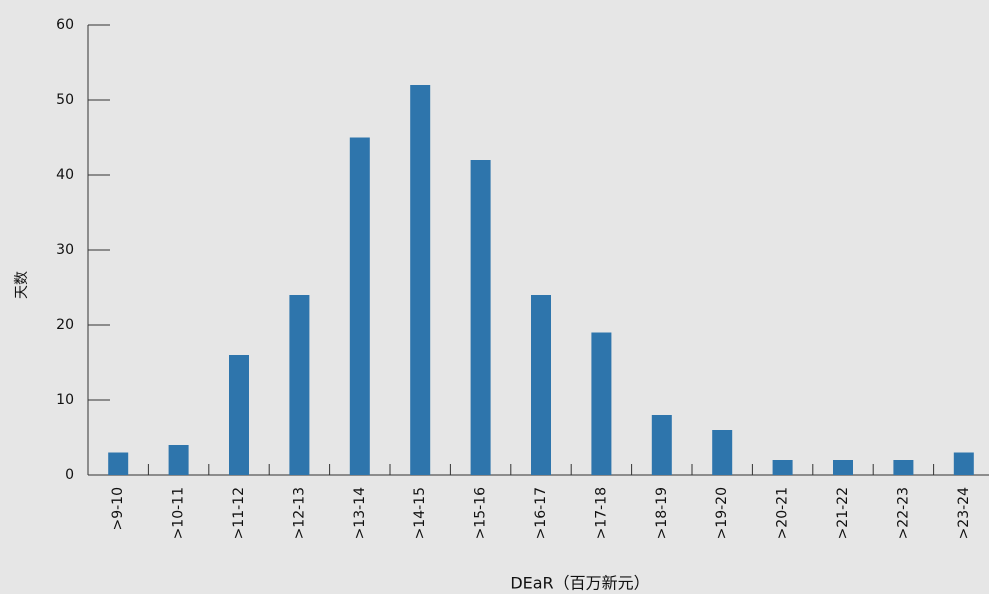 The height and width of the screenshot is (594, 989). I want to click on x-tick-label: >21-22, so click(843, 513).